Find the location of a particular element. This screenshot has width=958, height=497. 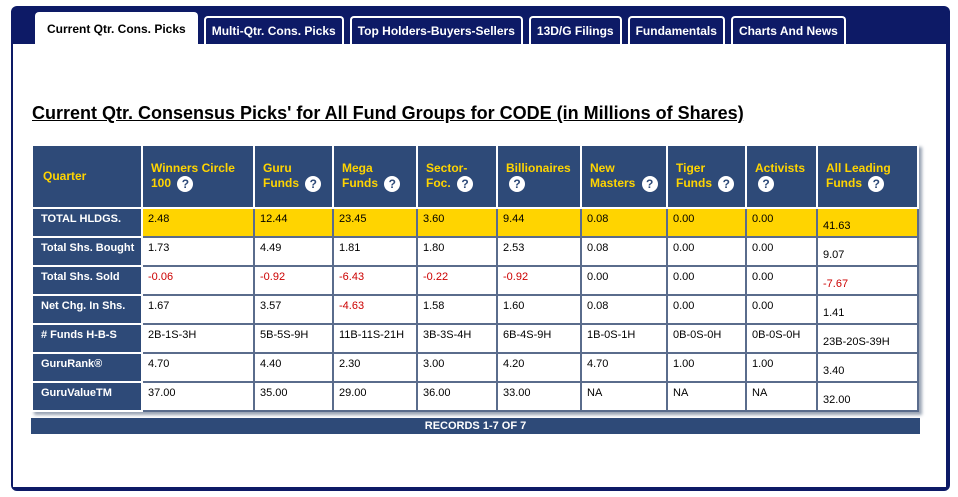

table-cell: 36.00 is located at coordinates (457, 396).